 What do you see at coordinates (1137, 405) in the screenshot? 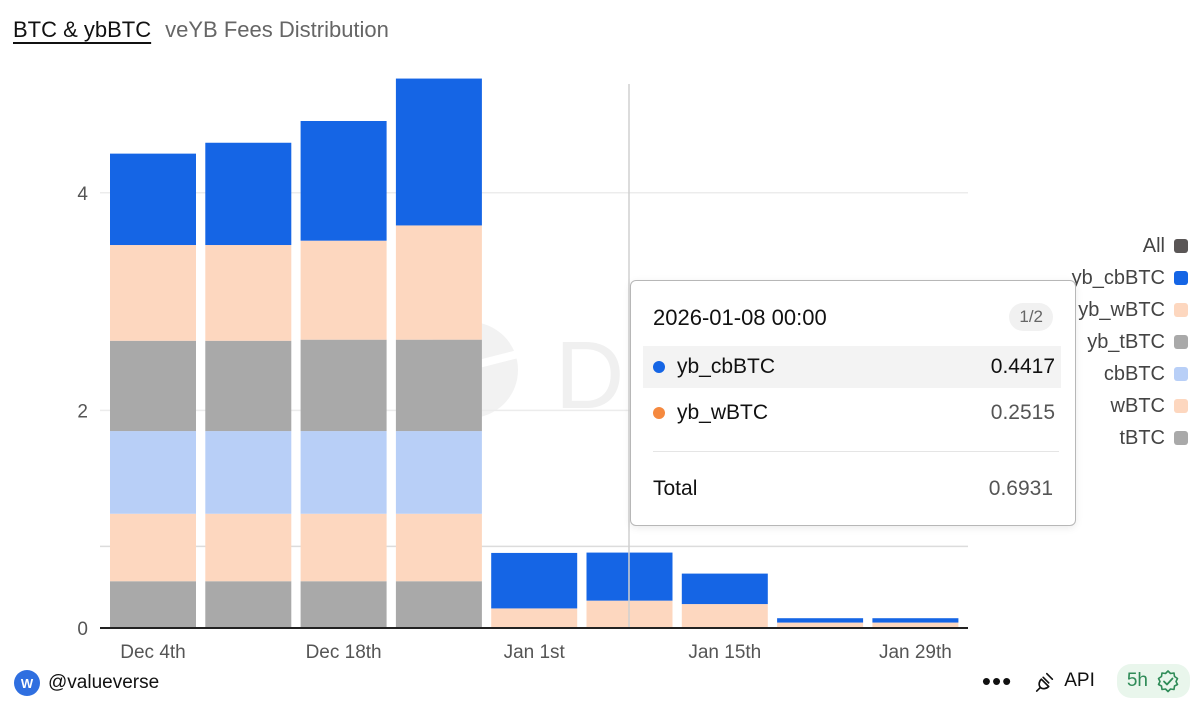
I see `legend-label: wBTC` at bounding box center [1137, 405].